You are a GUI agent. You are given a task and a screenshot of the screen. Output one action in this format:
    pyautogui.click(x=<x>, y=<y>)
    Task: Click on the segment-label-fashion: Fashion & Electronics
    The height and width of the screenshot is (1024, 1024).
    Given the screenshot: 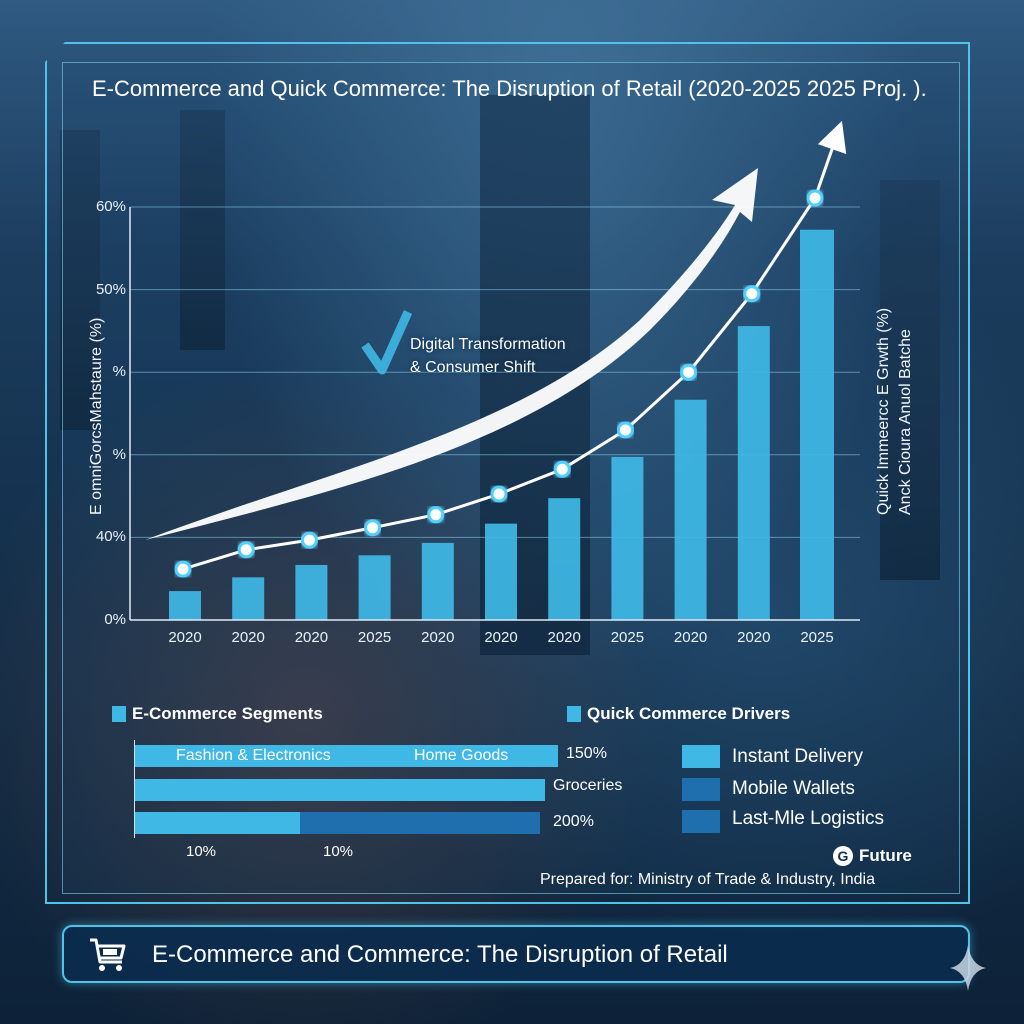 What is the action you would take?
    pyautogui.click(x=253, y=755)
    